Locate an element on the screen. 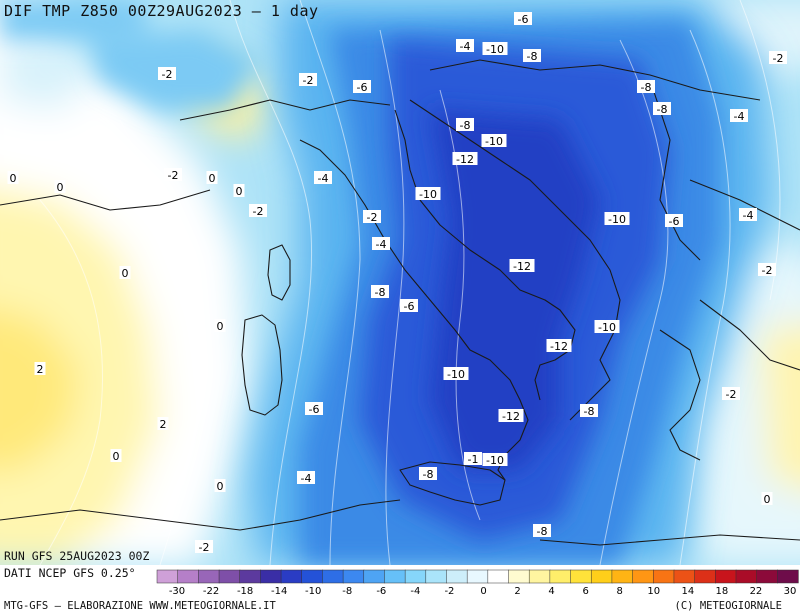 The image size is (800, 616). colorbar-tick-label: -4 is located at coordinates (415, 591).